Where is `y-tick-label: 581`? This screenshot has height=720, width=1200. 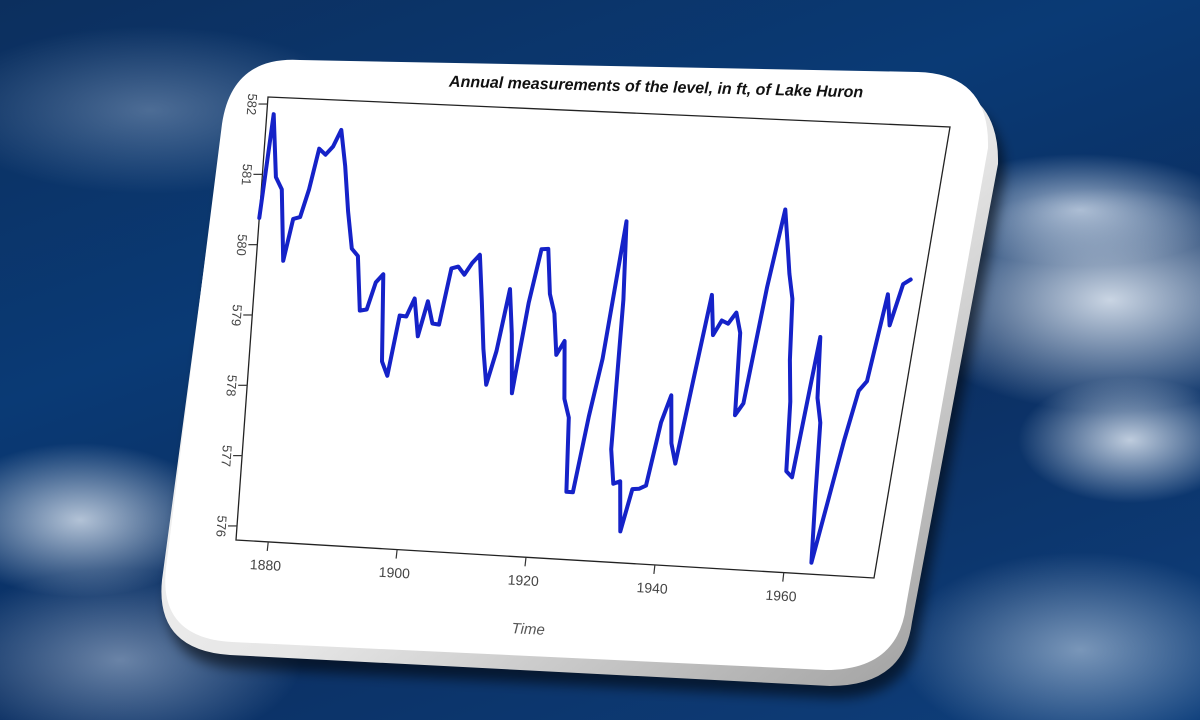 y-tick-label: 581 is located at coordinates (247, 174).